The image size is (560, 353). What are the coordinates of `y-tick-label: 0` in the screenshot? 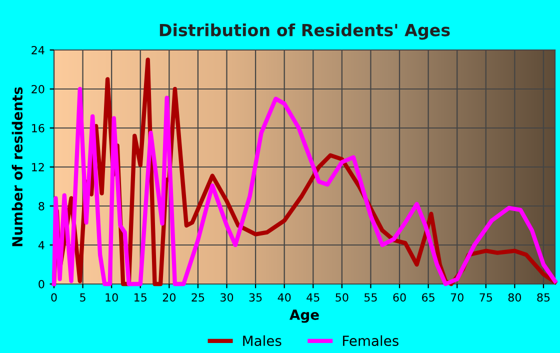 It's located at (41, 284).